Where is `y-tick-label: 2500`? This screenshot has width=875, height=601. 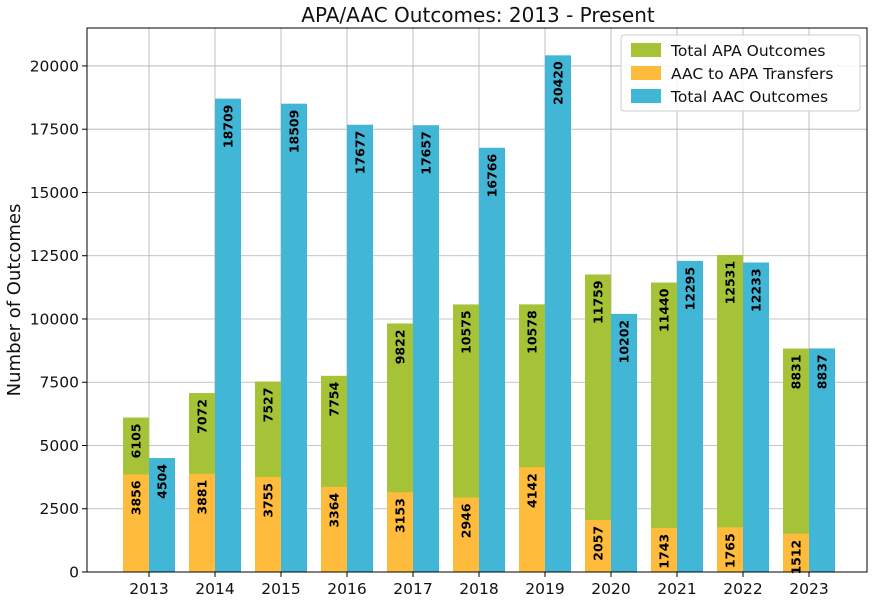
y-tick-label: 2500 is located at coordinates (59, 509).